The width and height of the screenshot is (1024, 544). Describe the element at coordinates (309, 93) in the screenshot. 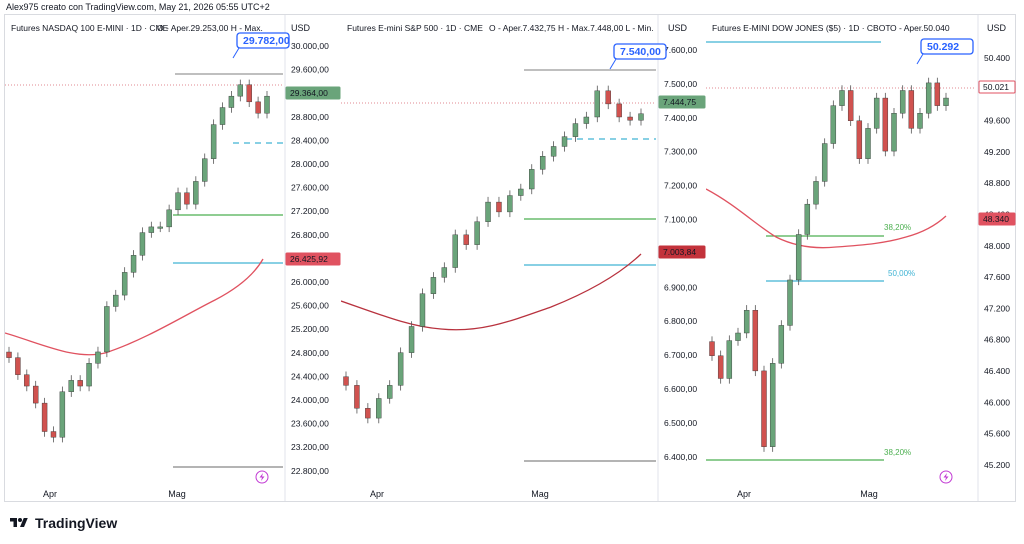

I see `price-tag-label: 29.364,00` at that location.